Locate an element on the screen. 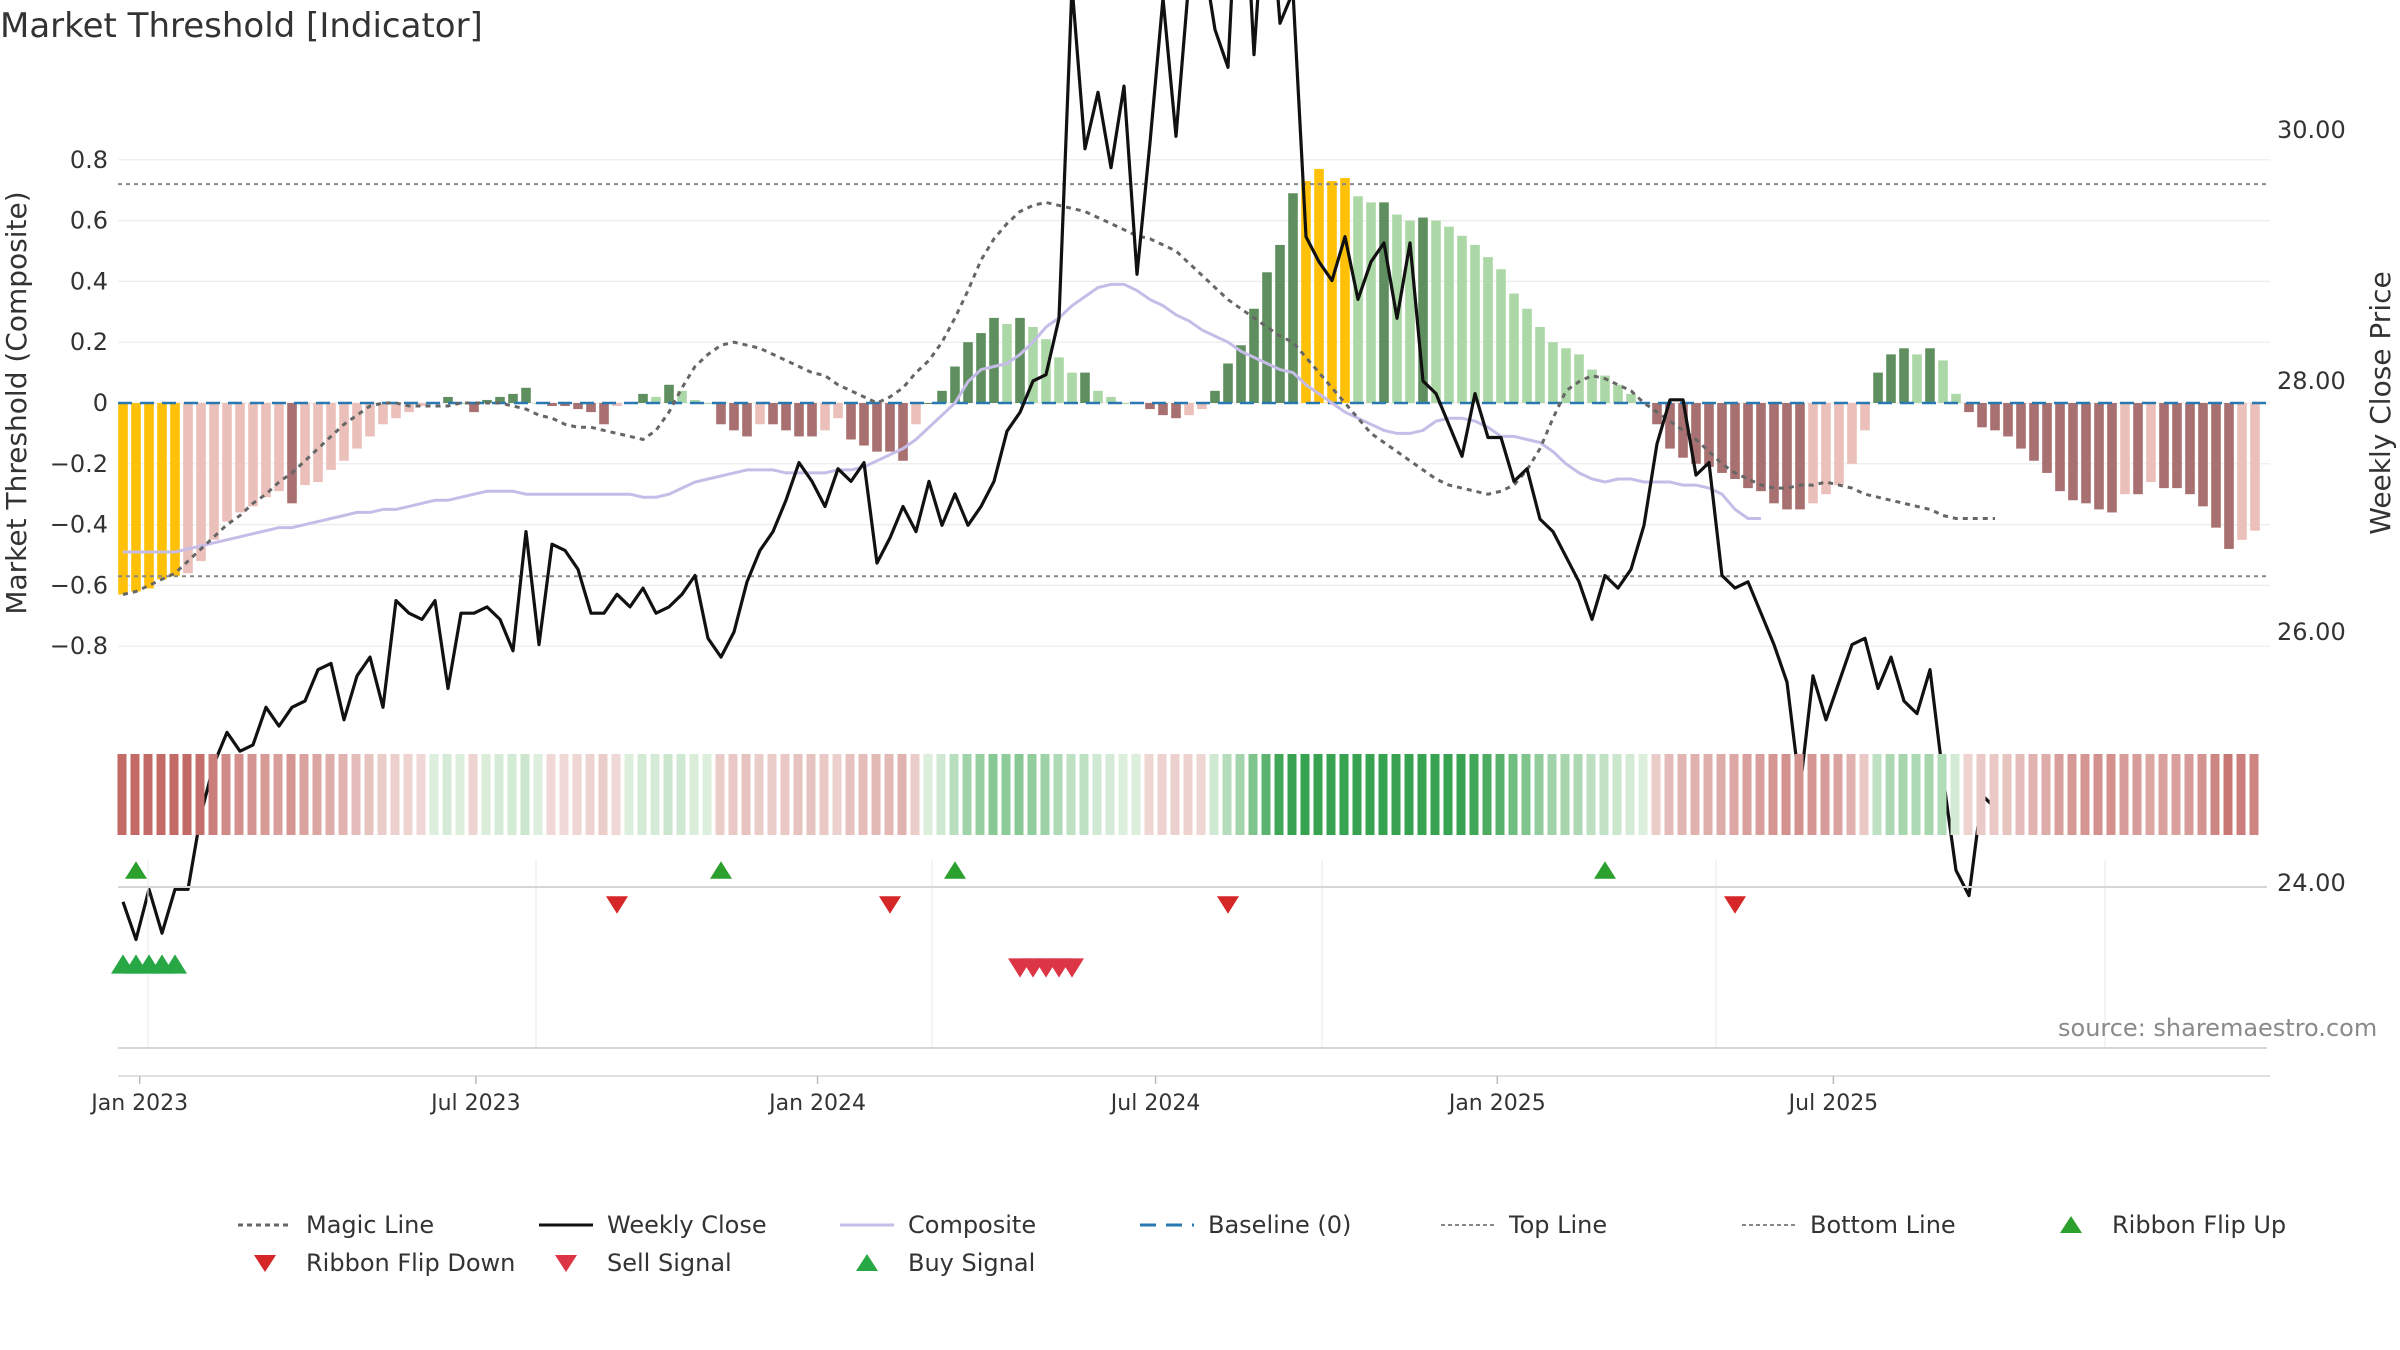 The image size is (2400, 1350). left-tick-label: −0.4 is located at coordinates (79, 525).